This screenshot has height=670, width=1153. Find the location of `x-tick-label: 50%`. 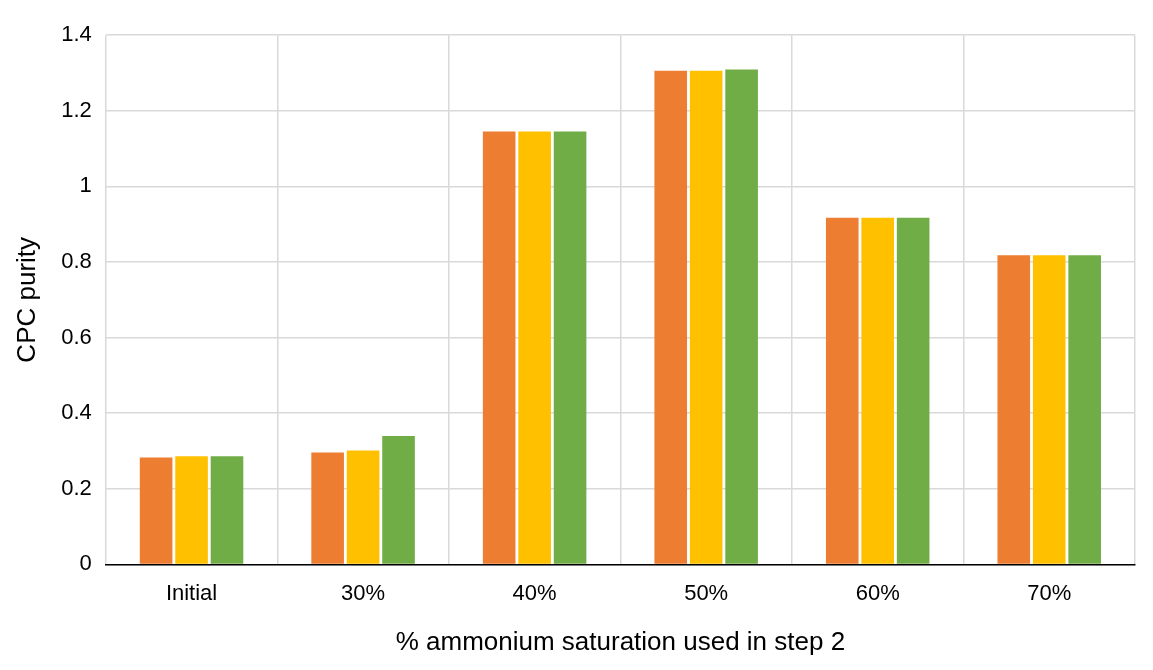

x-tick-label: 50% is located at coordinates (706, 592).